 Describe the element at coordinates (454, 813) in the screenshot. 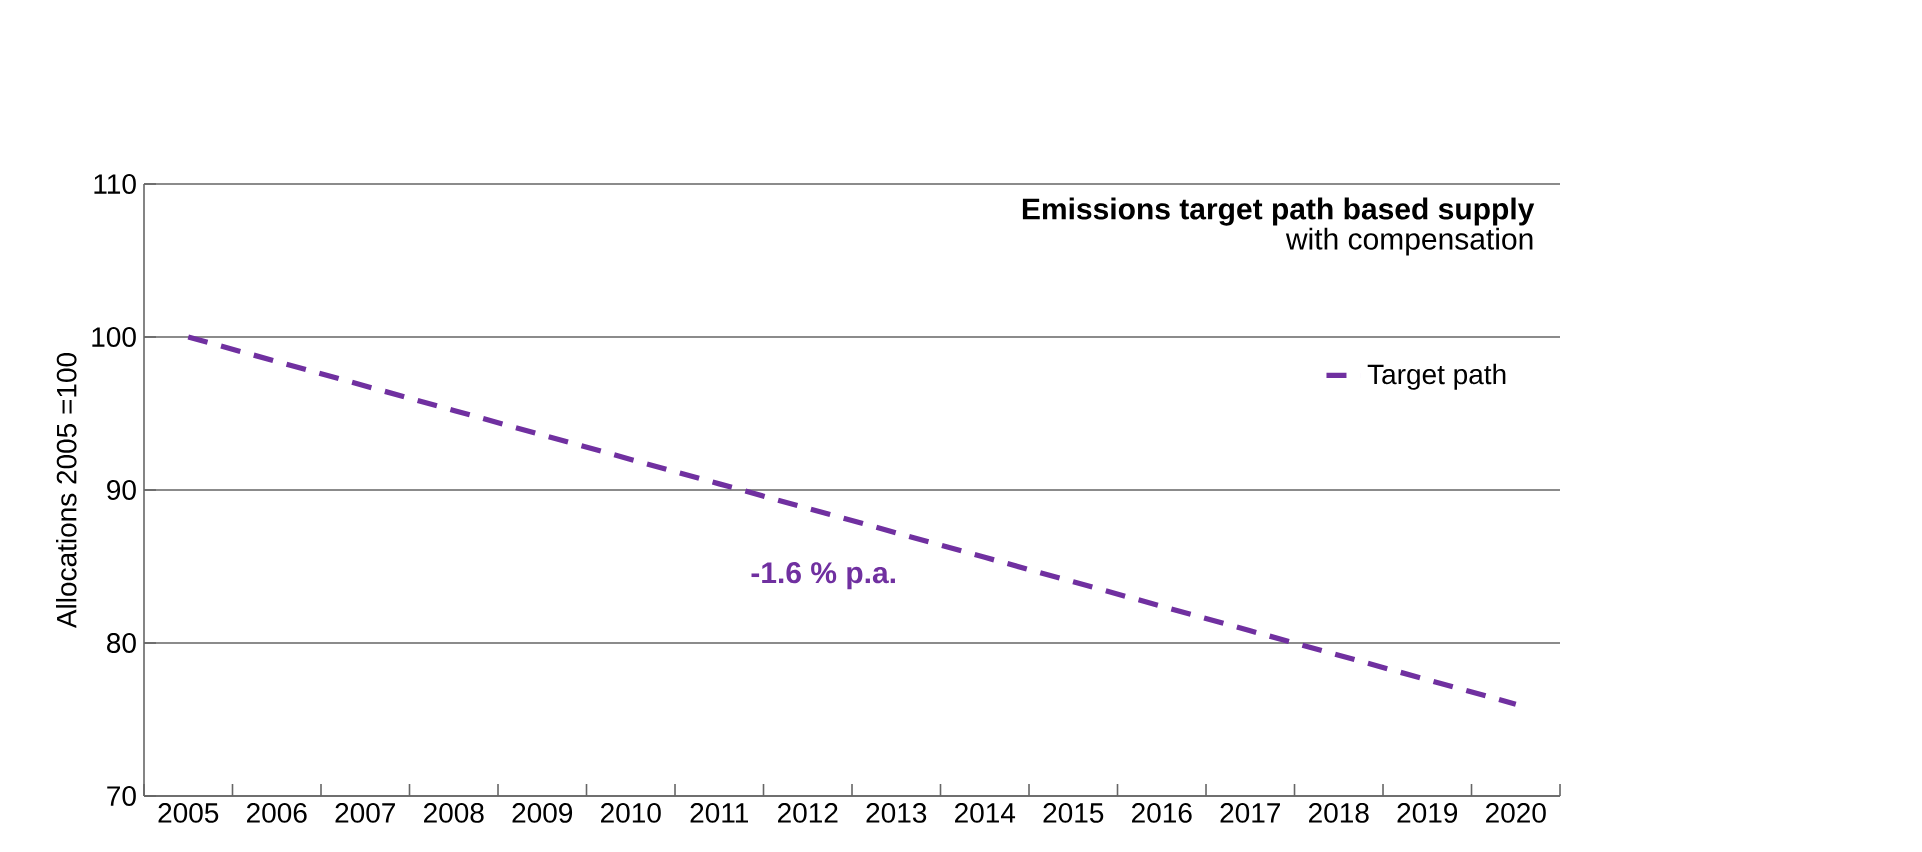

I see `x-tick-label: 2008` at that location.